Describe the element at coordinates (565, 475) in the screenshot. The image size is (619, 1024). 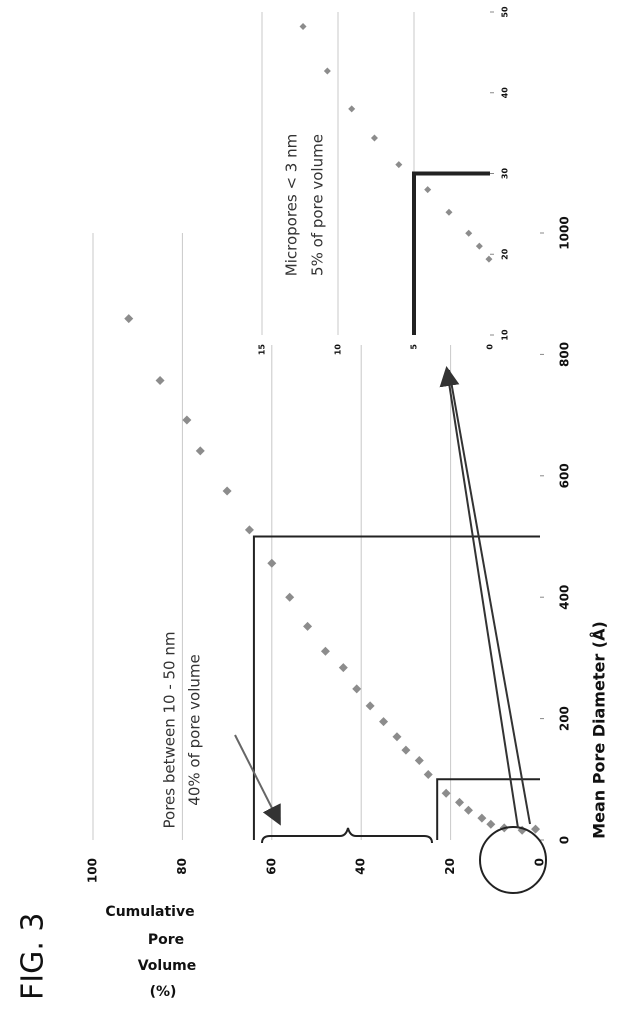
I see `x-tick-label: 600` at that location.